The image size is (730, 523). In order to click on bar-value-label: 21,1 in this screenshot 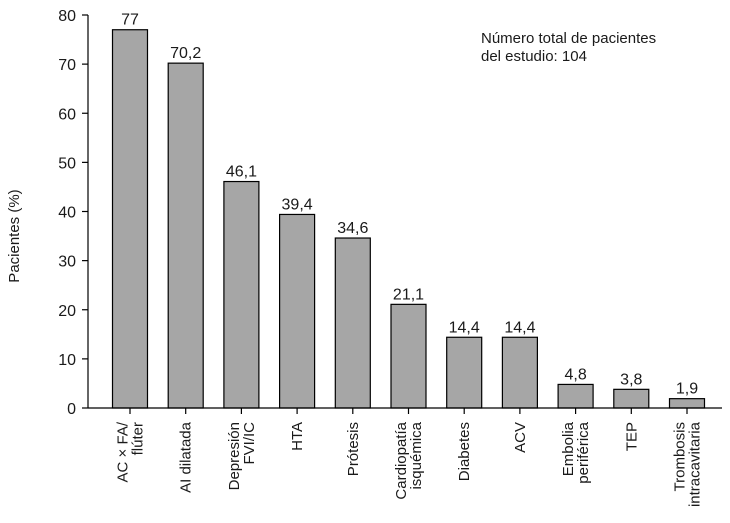, I will do `click(408, 294)`.